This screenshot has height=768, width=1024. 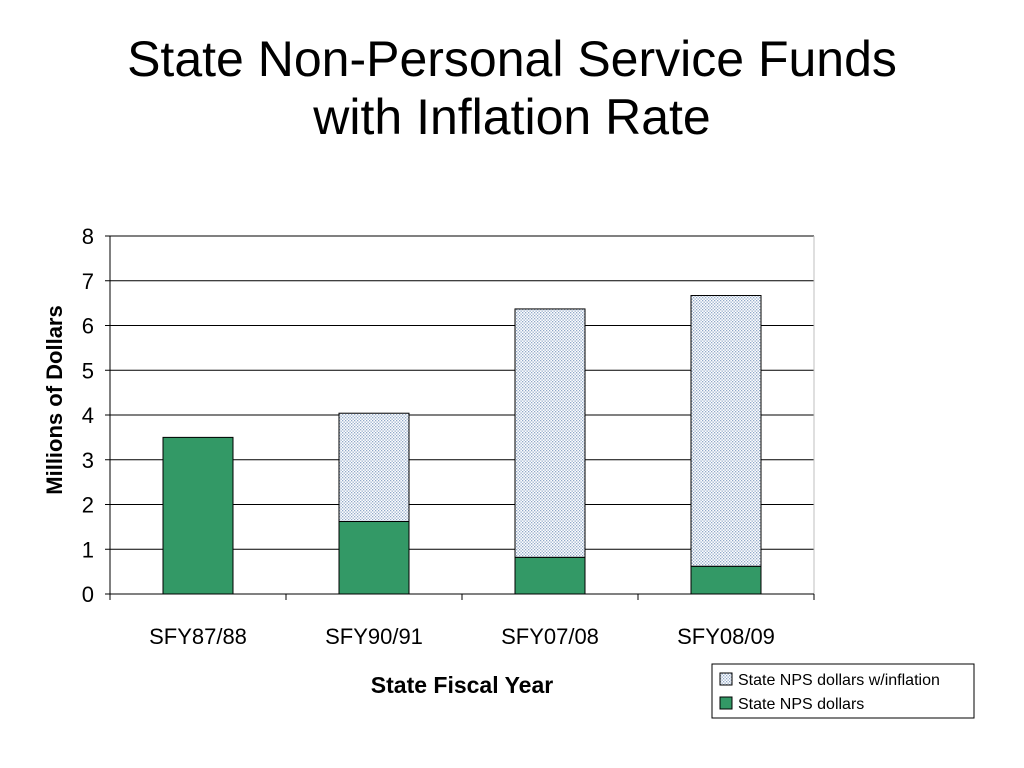 I want to click on legend-swatch-inflation, so click(x=726, y=679).